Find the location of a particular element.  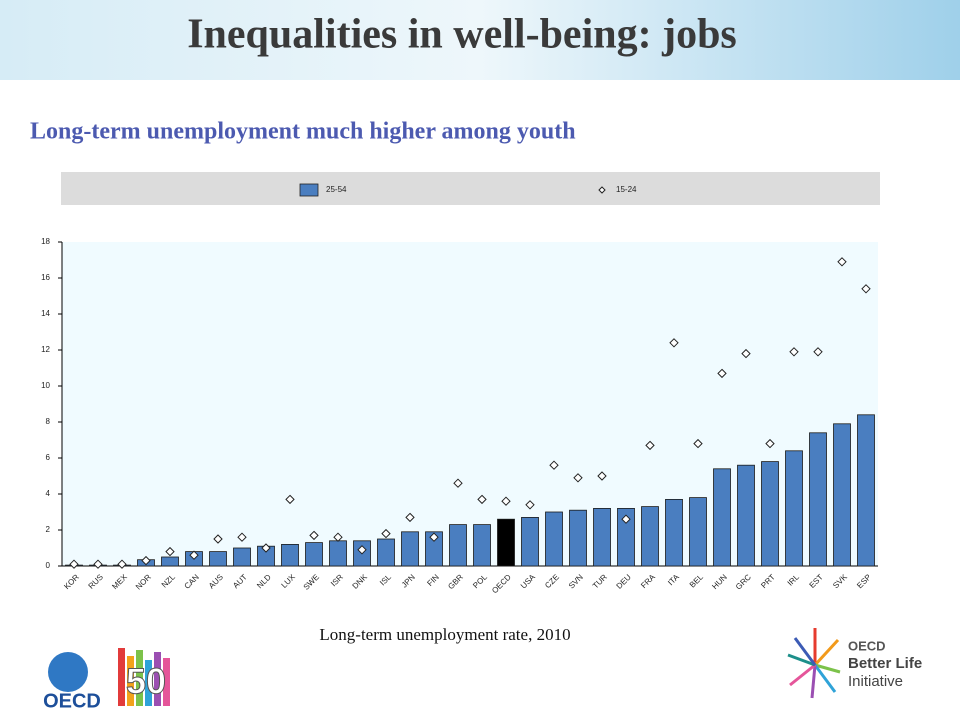

x-tick-label: RUS is located at coordinates (96, 582).